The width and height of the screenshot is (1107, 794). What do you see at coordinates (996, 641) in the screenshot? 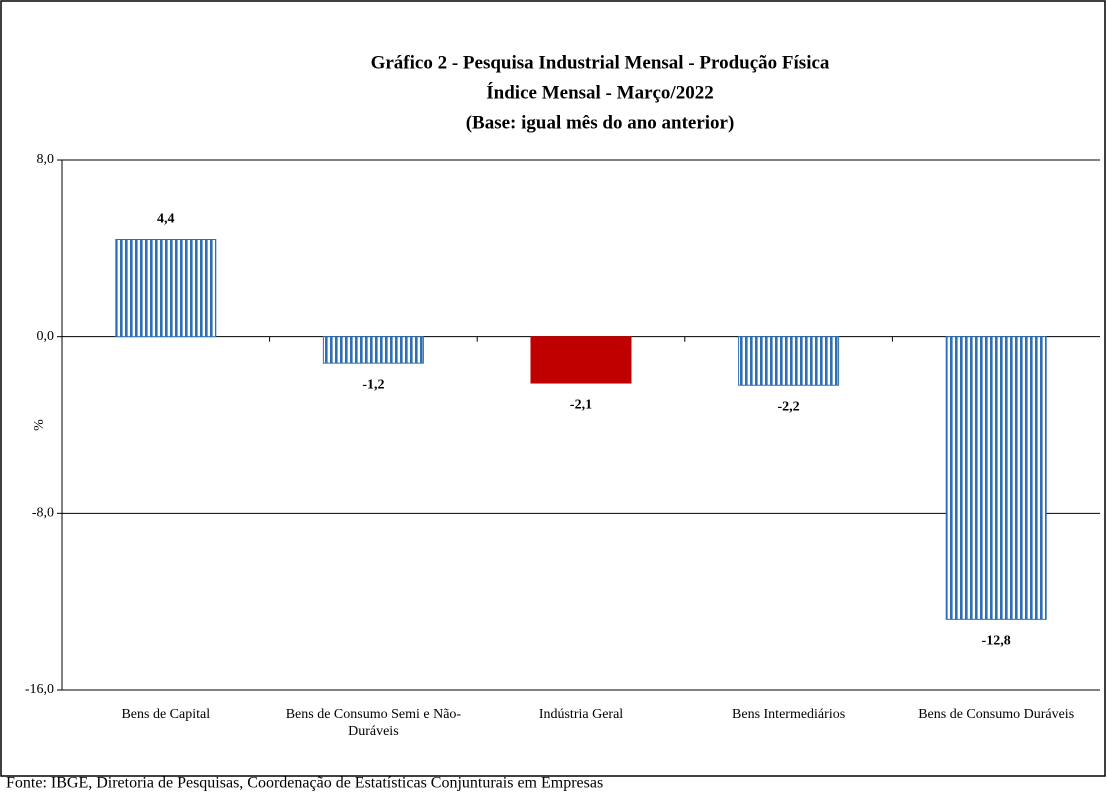
I see `data-label: -12,8` at bounding box center [996, 641].